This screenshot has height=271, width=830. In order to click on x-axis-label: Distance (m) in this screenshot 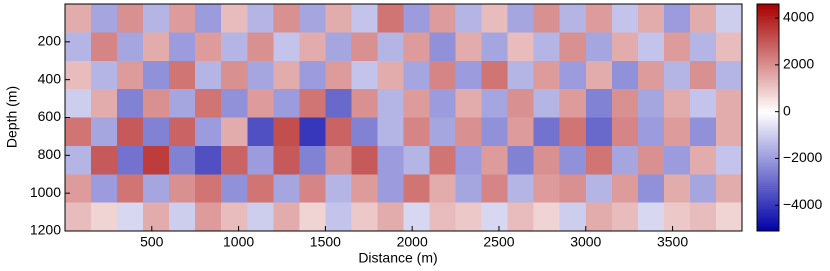, I will do `click(397, 258)`.